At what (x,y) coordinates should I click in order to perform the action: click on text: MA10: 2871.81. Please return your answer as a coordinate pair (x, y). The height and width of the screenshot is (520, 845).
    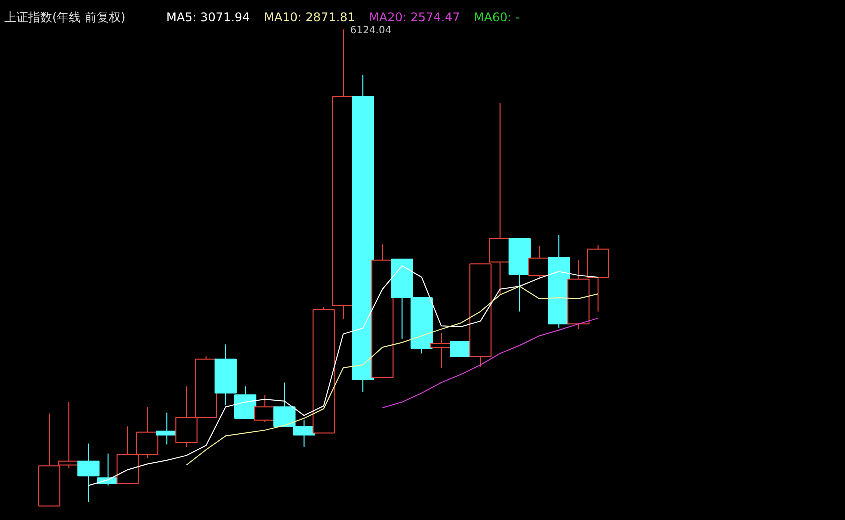
    Looking at the image, I should click on (310, 17).